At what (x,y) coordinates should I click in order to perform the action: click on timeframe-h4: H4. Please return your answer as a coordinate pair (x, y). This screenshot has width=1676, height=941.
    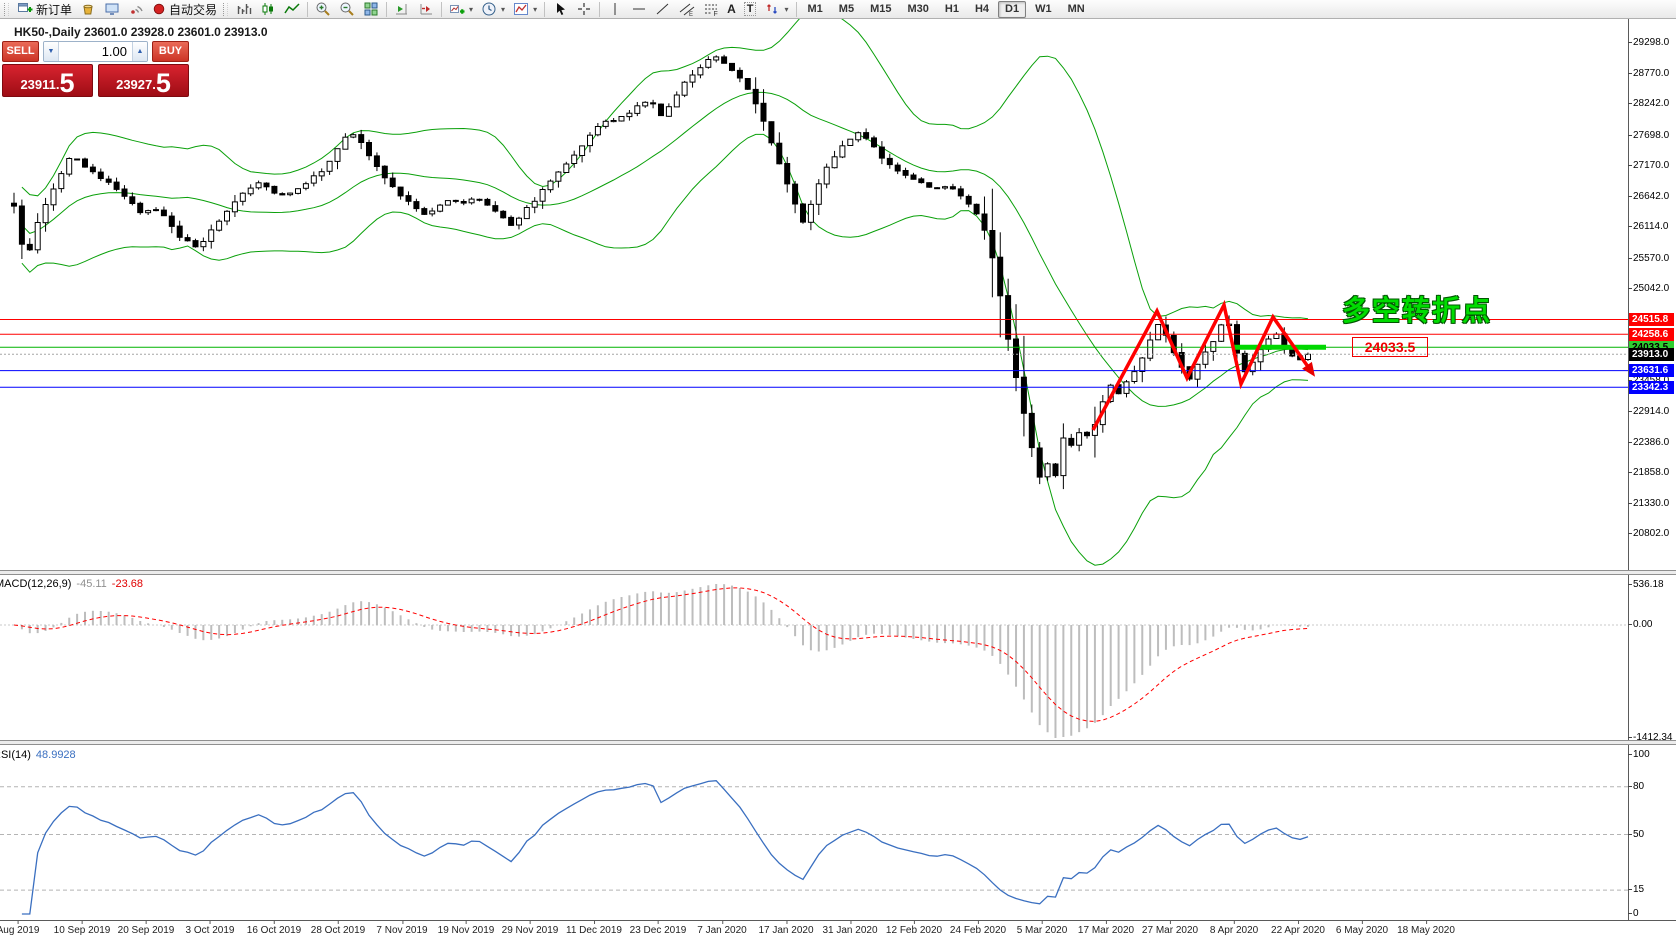
    Looking at the image, I should click on (981, 8).